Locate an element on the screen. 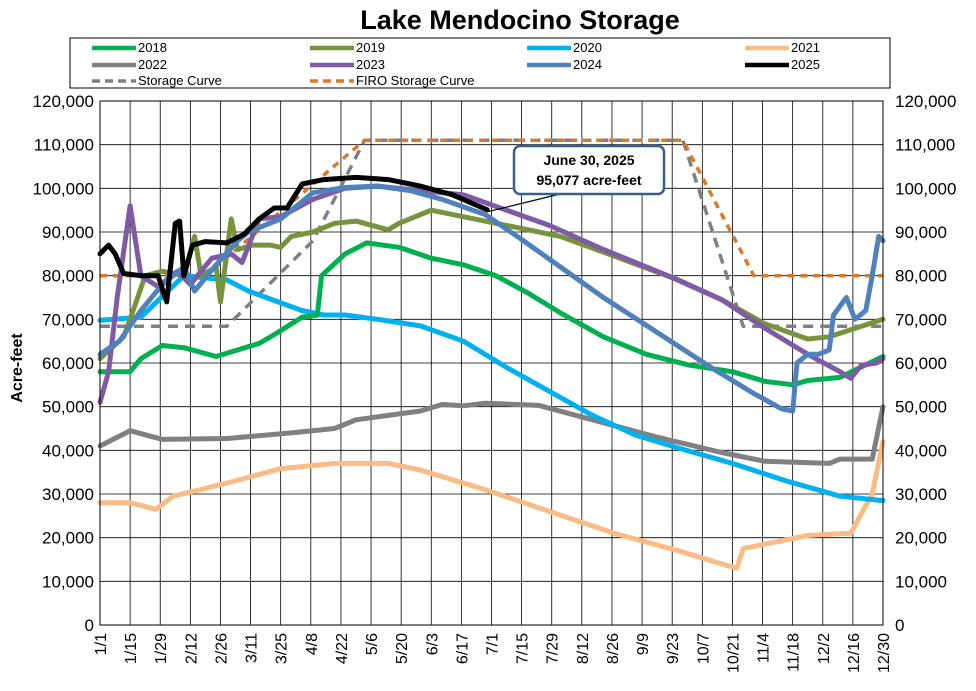 Image resolution: width=976 pixels, height=691 pixels. series-2025 is located at coordinates (293, 239).